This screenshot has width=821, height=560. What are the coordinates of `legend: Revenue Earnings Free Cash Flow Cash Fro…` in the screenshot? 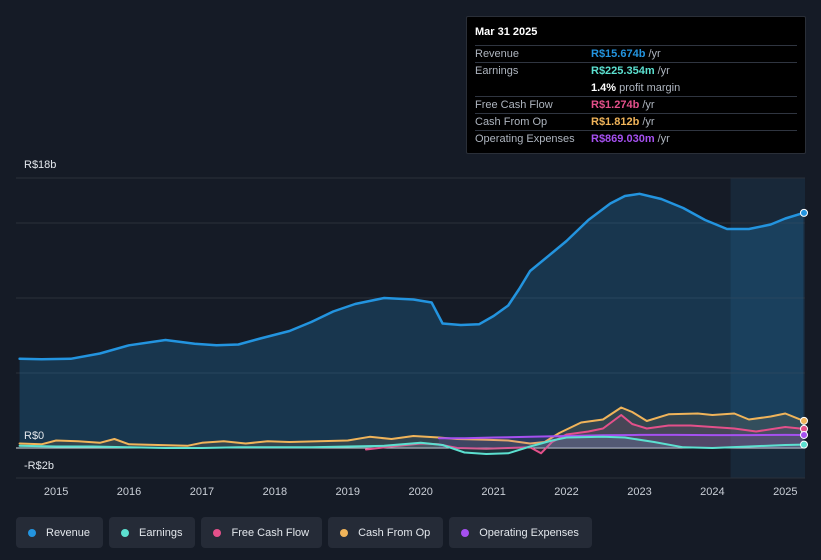 It's located at (304, 532).